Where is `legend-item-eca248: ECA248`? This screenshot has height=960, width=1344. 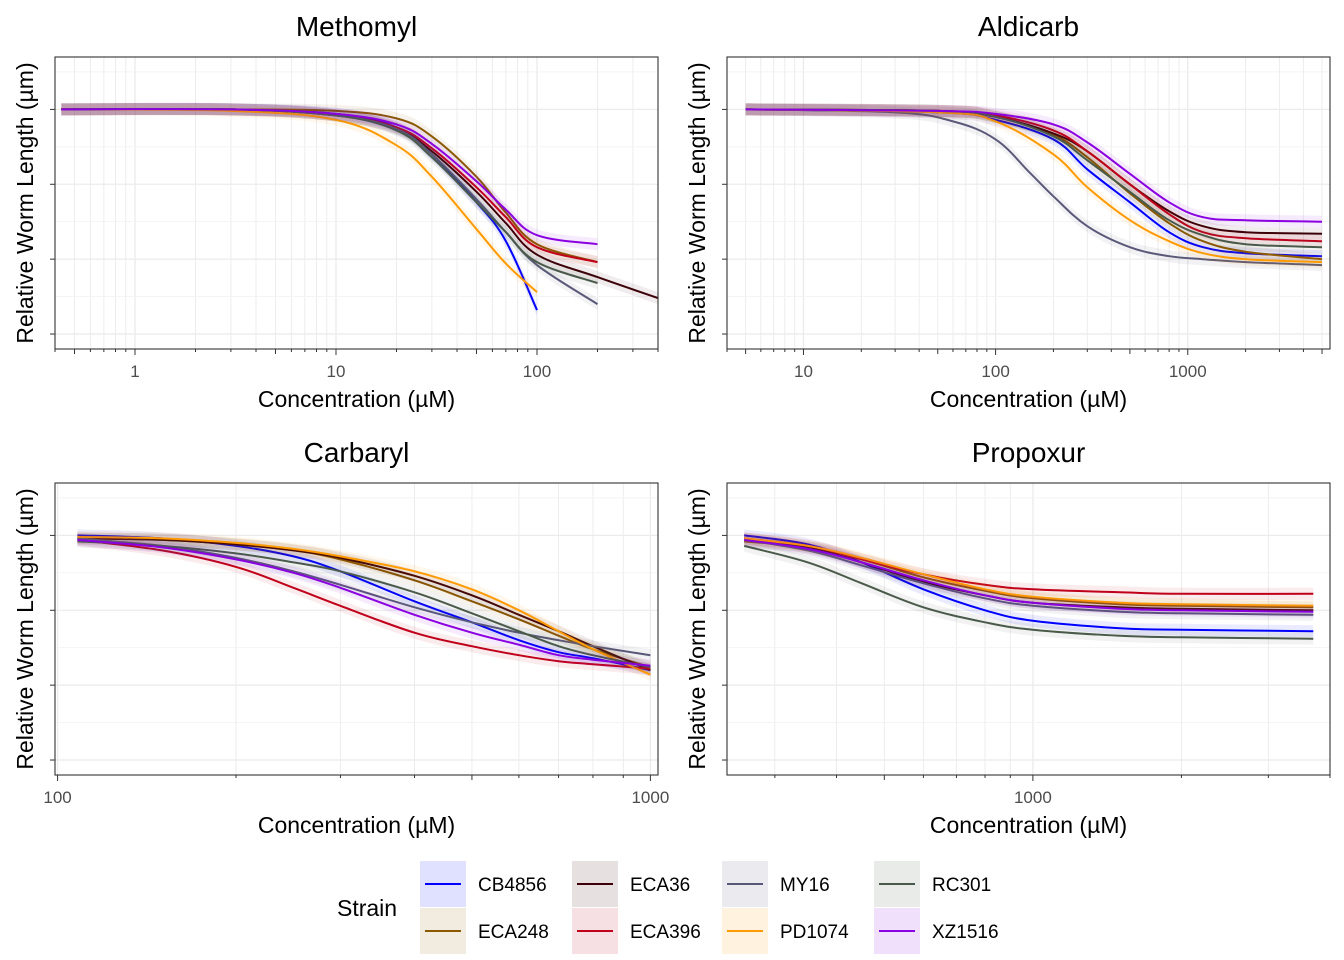 legend-item-eca248: ECA248 is located at coordinates (484, 931).